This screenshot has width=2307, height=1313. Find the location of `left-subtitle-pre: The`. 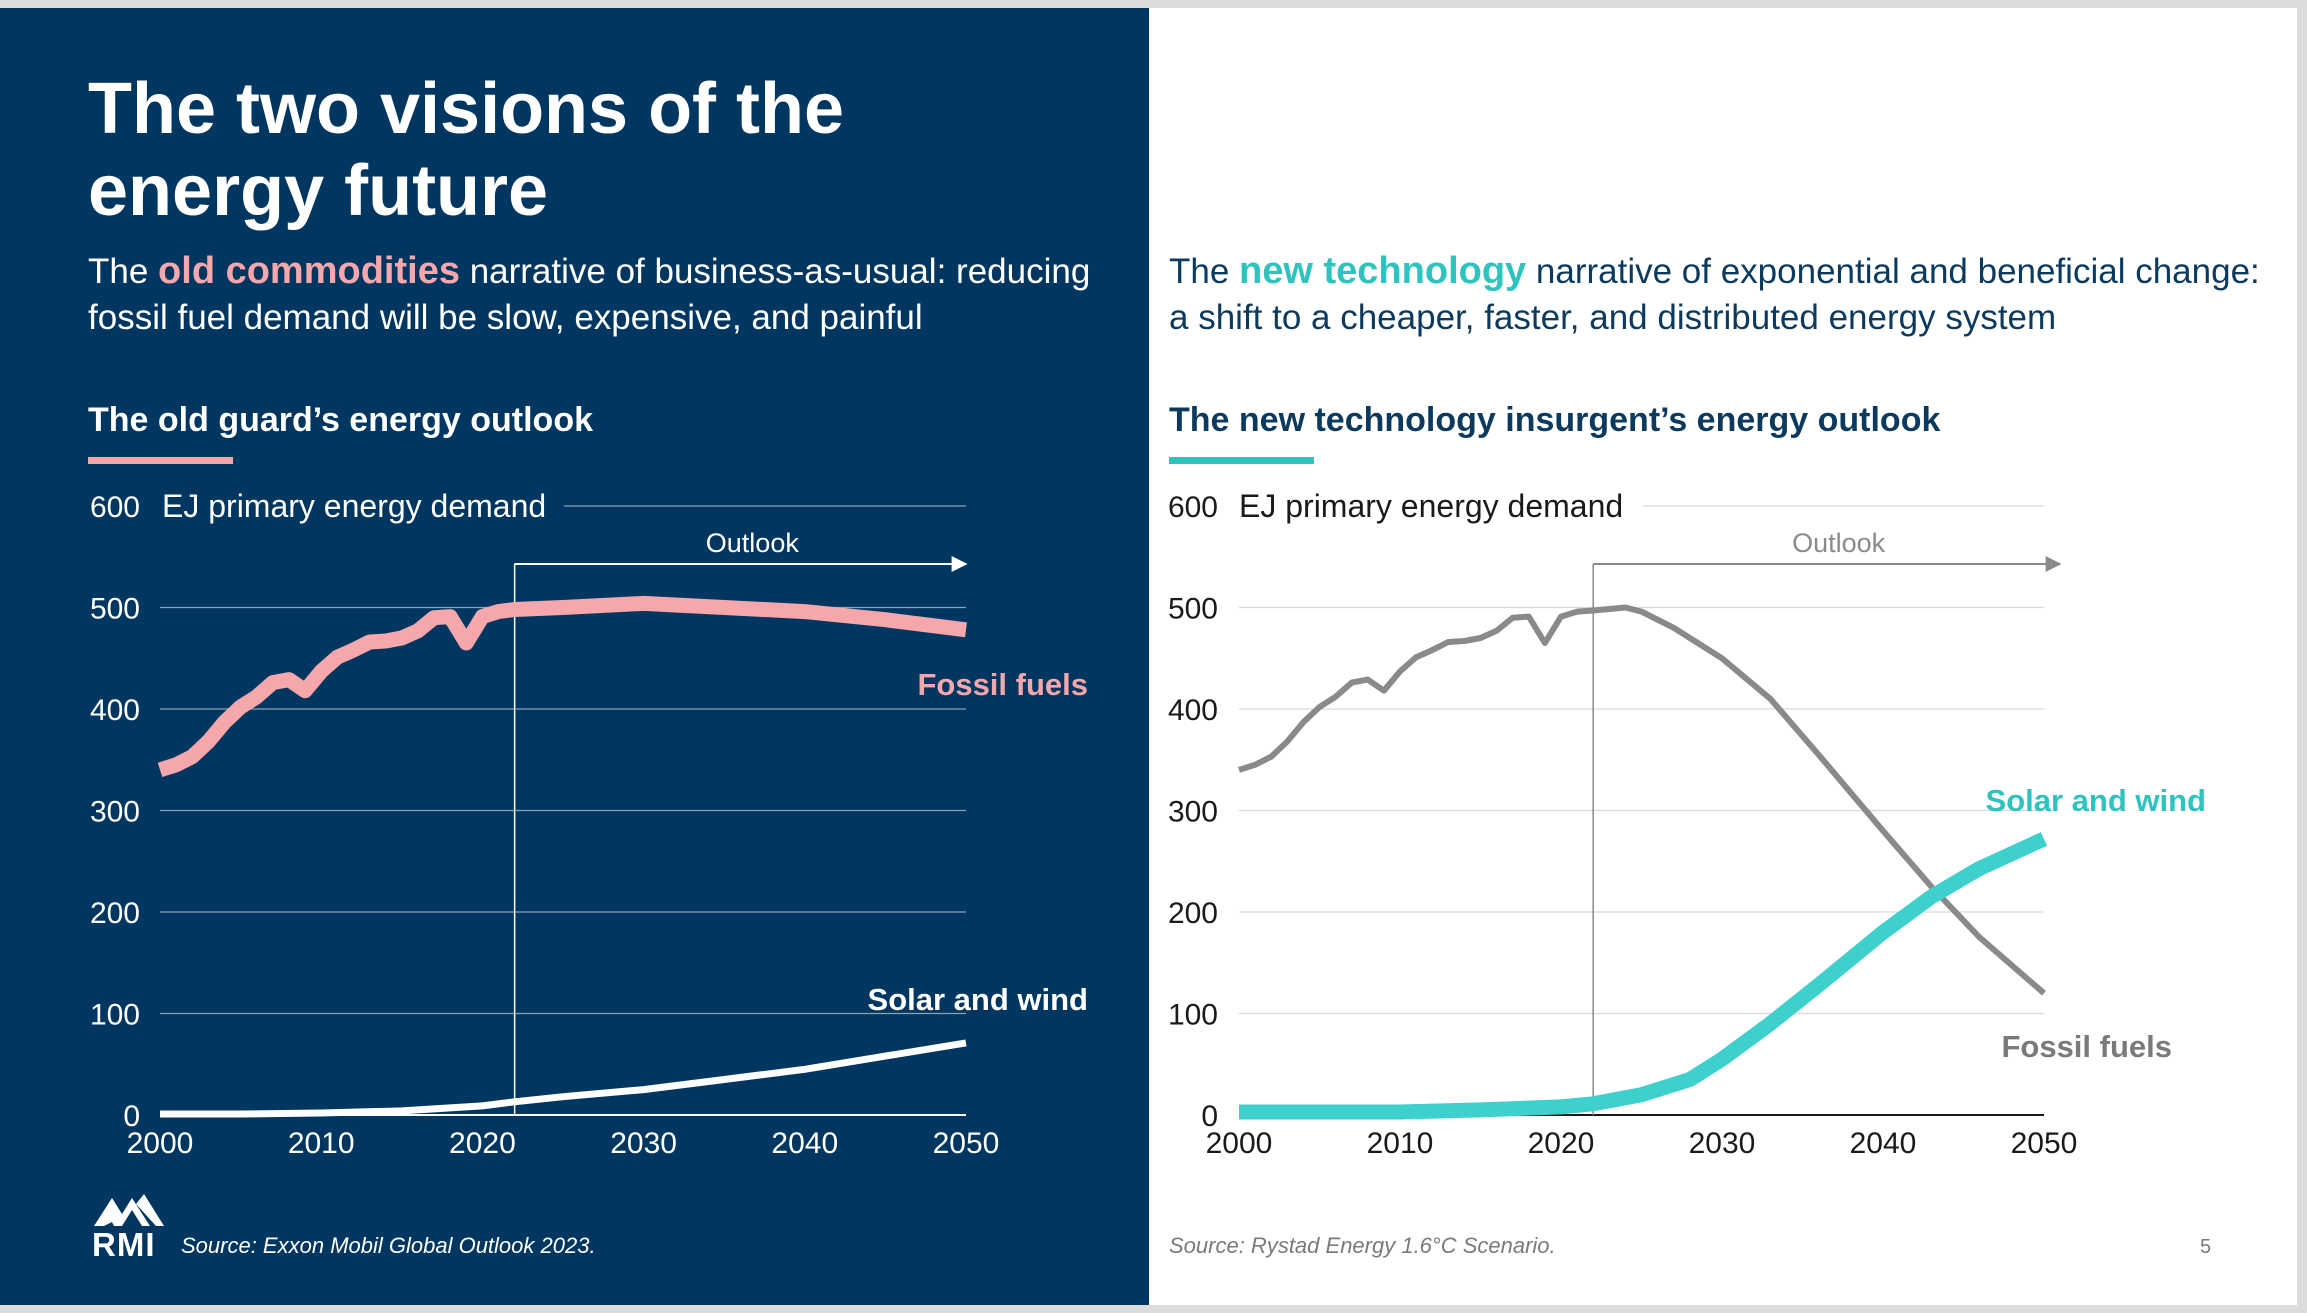

left-subtitle-pre: The is located at coordinates (123, 271).